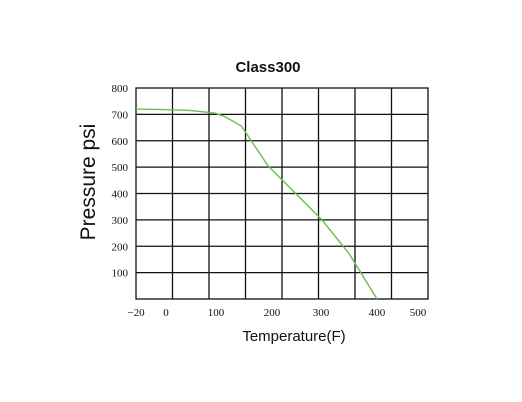 The image size is (522, 402). What do you see at coordinates (120, 142) in the screenshot?
I see `y-tick-label: 600` at bounding box center [120, 142].